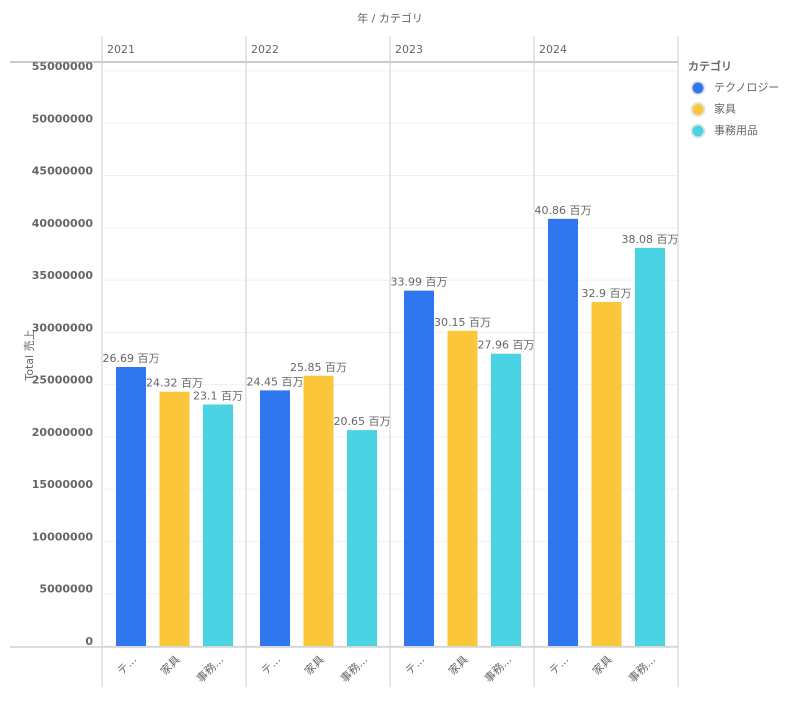 This screenshot has height=701, width=796. I want to click on value-label: 25.85 百万, so click(318, 367).